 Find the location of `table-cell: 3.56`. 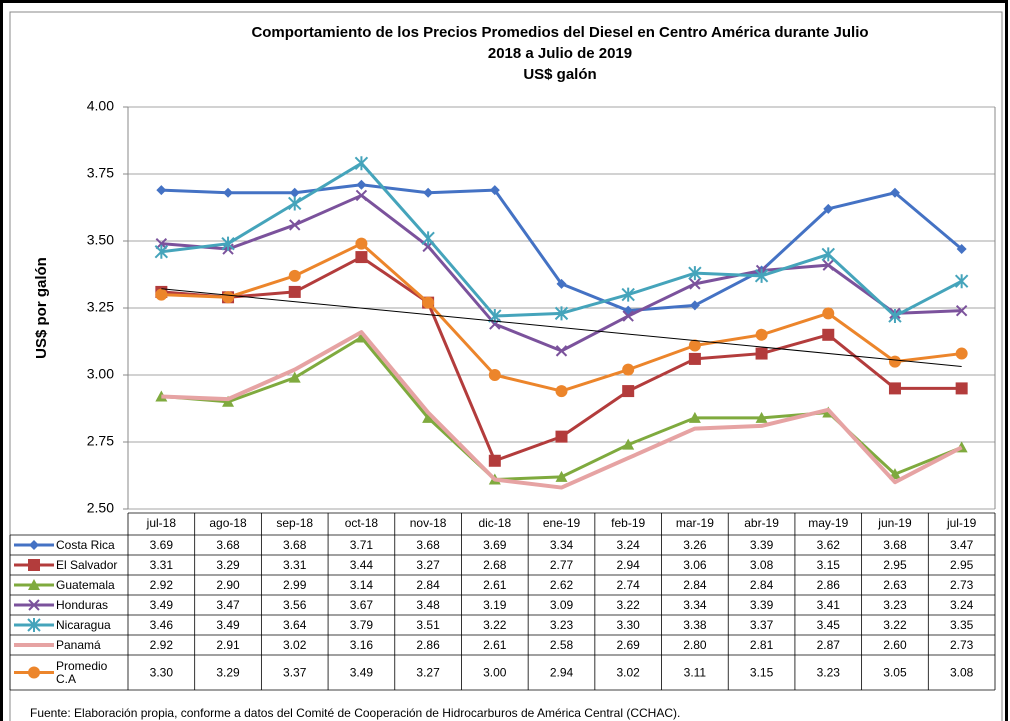

table-cell: 3.56 is located at coordinates (295, 605).